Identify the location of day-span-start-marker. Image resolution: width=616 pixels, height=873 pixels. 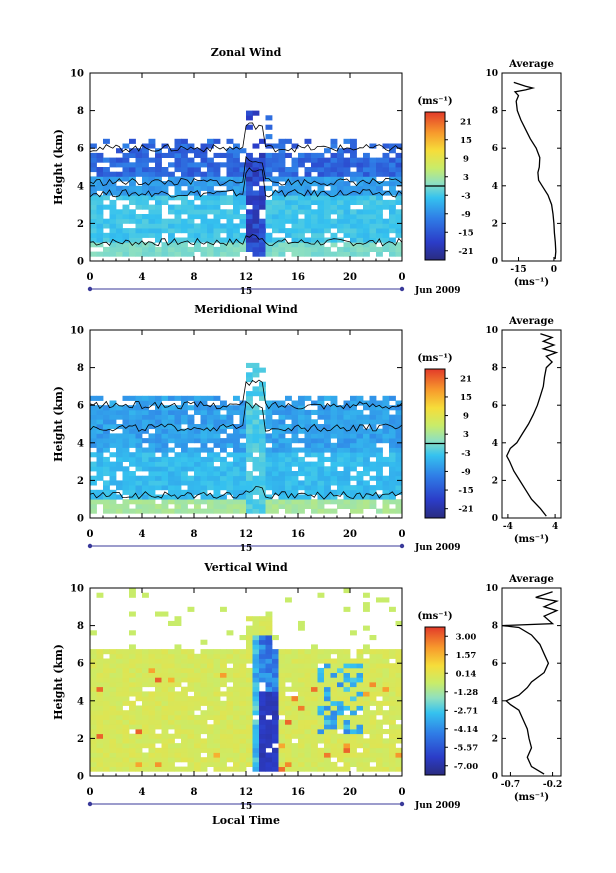
(90, 546).